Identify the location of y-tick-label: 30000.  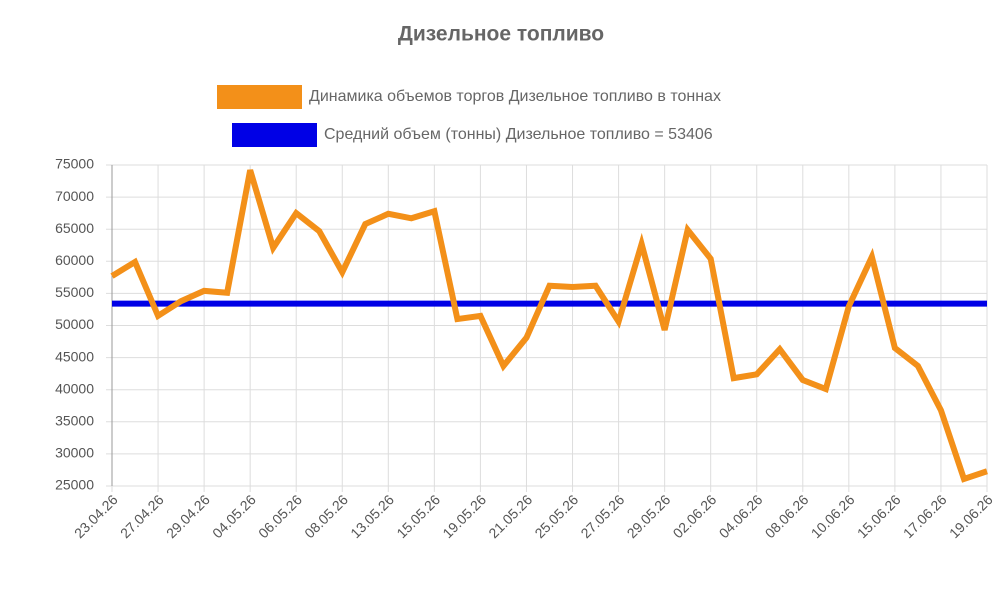
(74, 453).